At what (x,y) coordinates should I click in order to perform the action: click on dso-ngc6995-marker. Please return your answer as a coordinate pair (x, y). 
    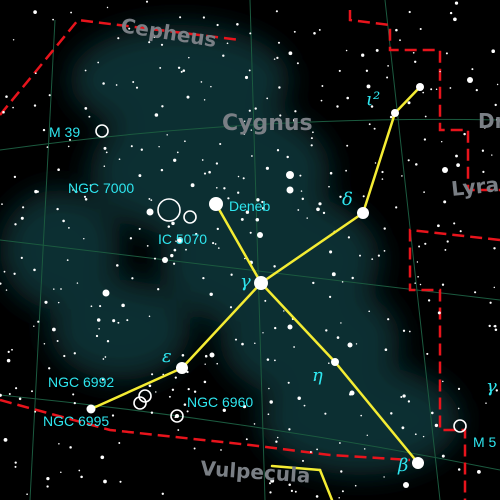
    Looking at the image, I should click on (140, 403).